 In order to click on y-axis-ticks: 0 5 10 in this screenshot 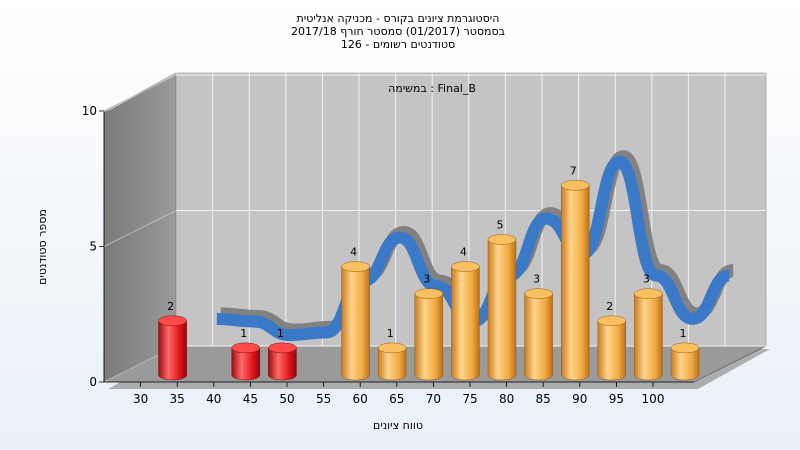, I will do `click(93, 246)`.